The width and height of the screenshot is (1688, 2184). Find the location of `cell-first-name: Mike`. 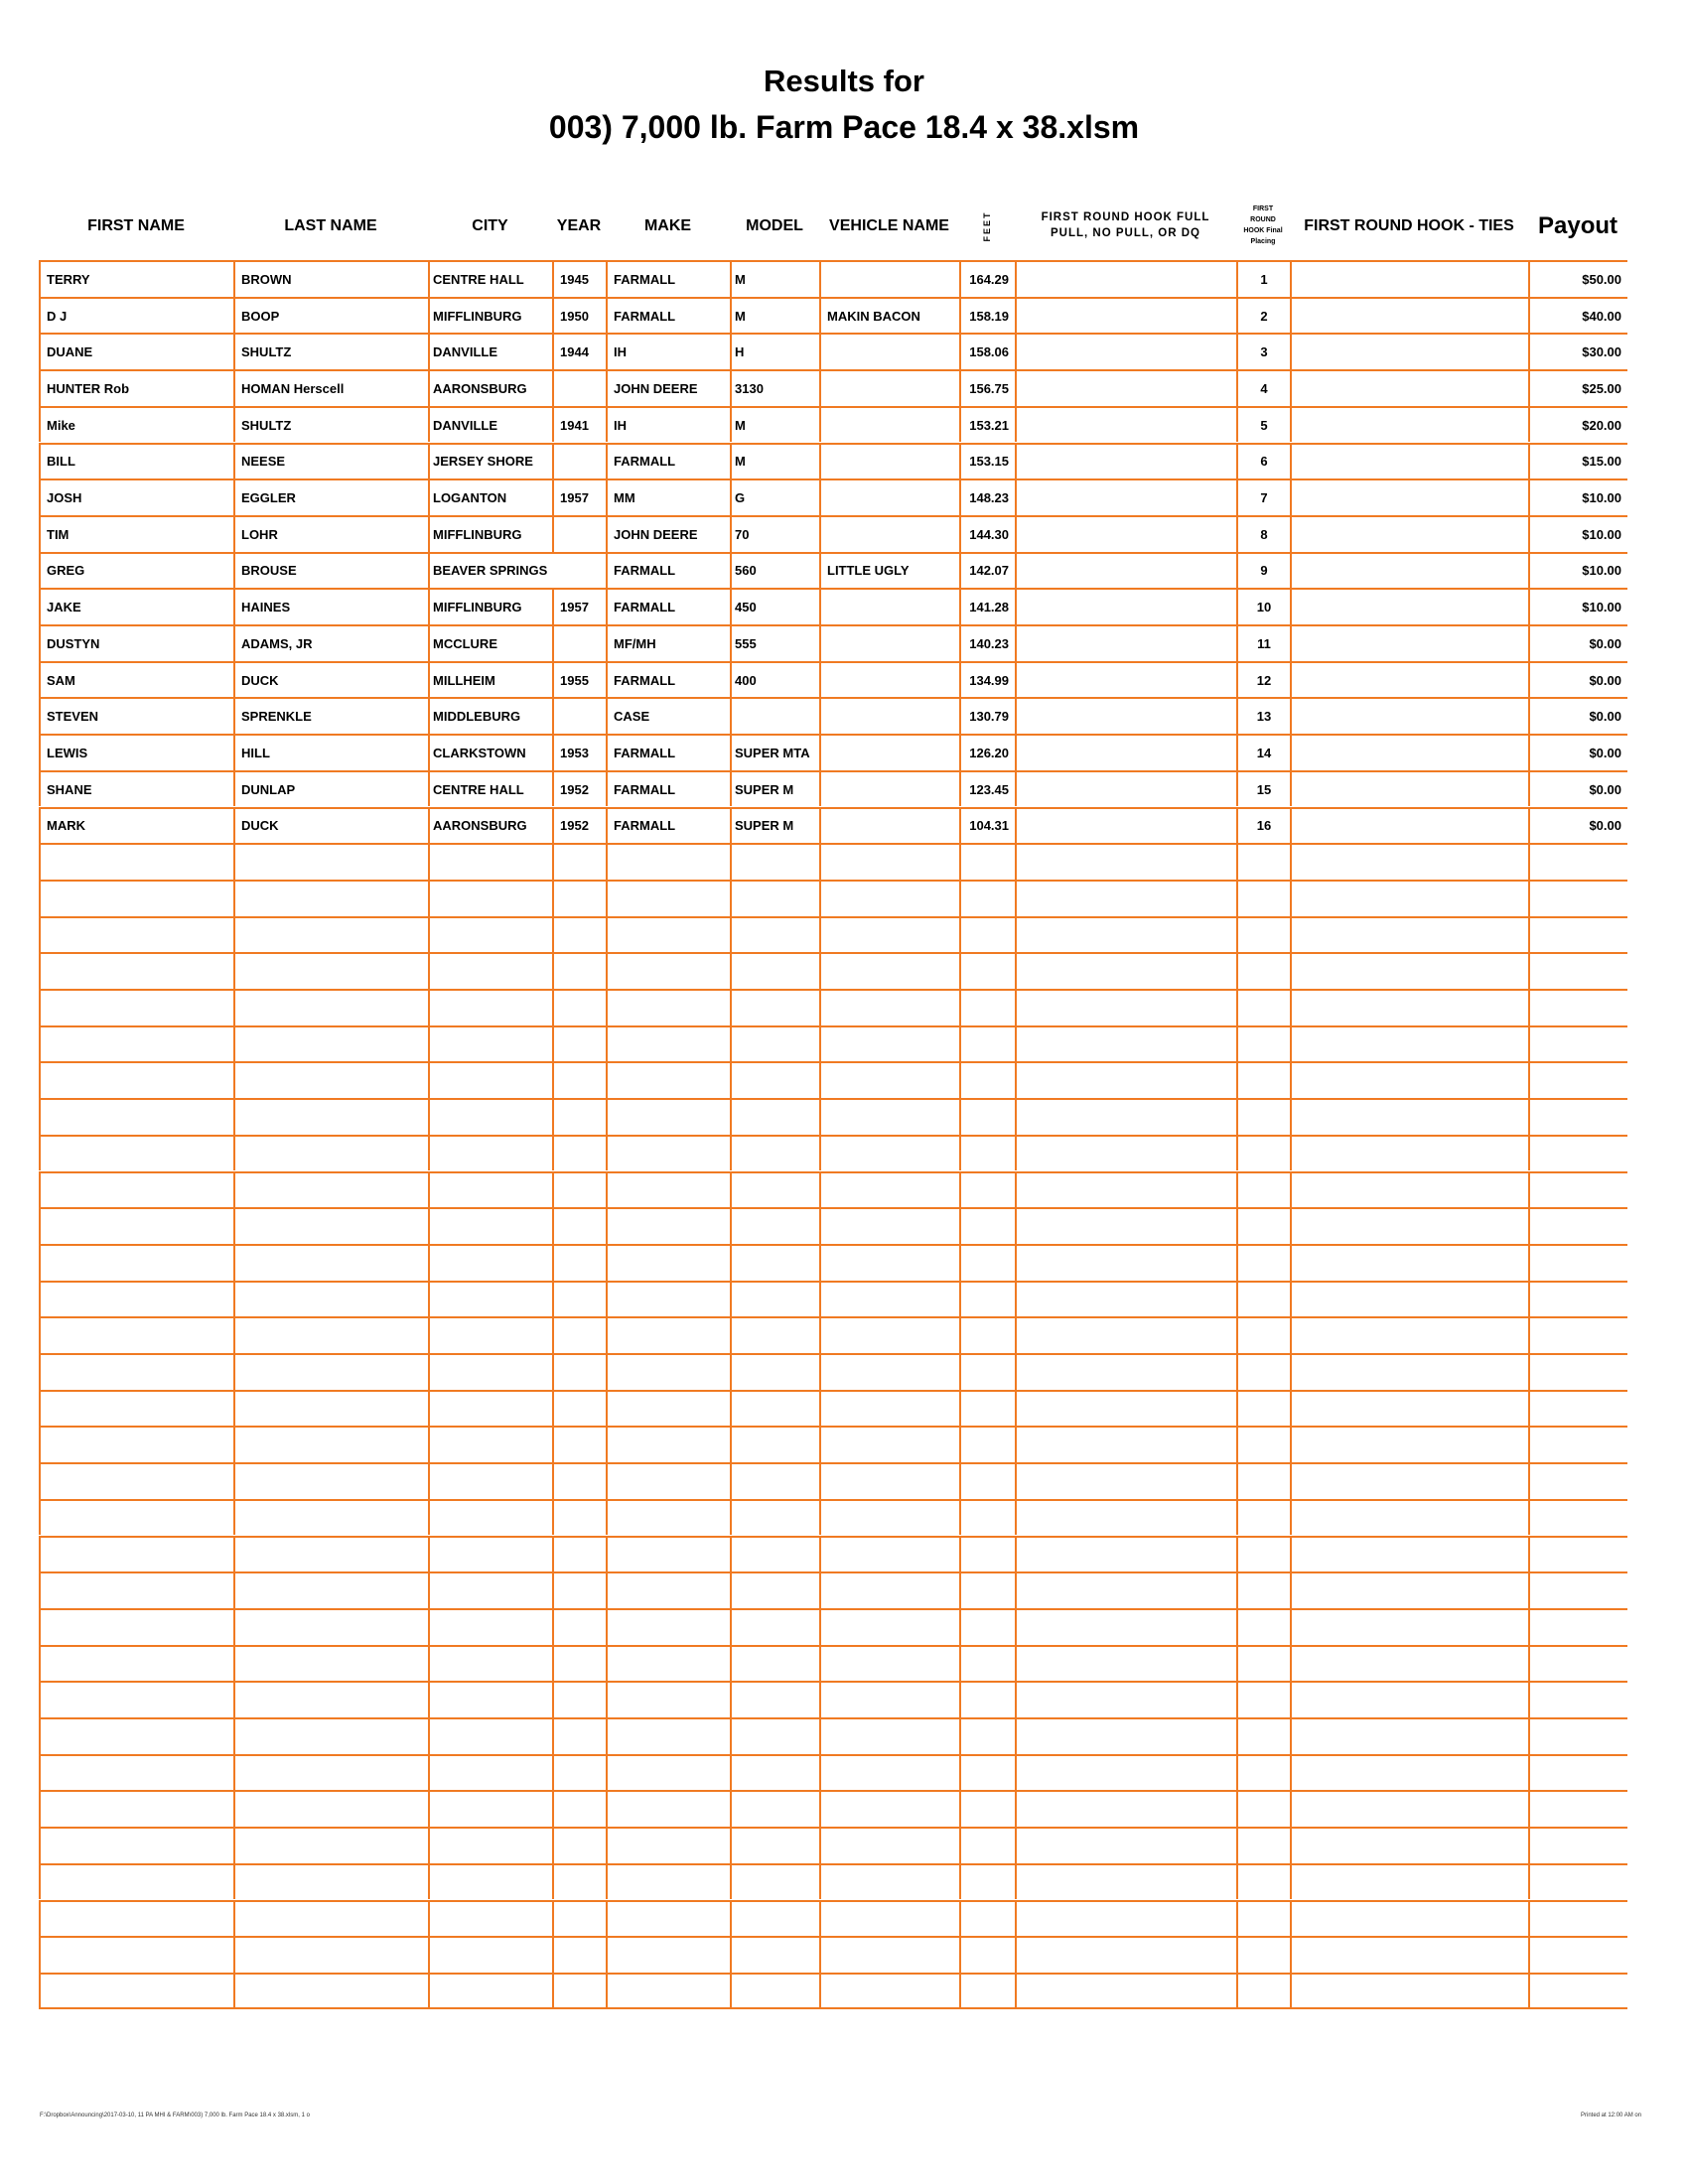

cell-first-name: Mike is located at coordinates (136, 425).